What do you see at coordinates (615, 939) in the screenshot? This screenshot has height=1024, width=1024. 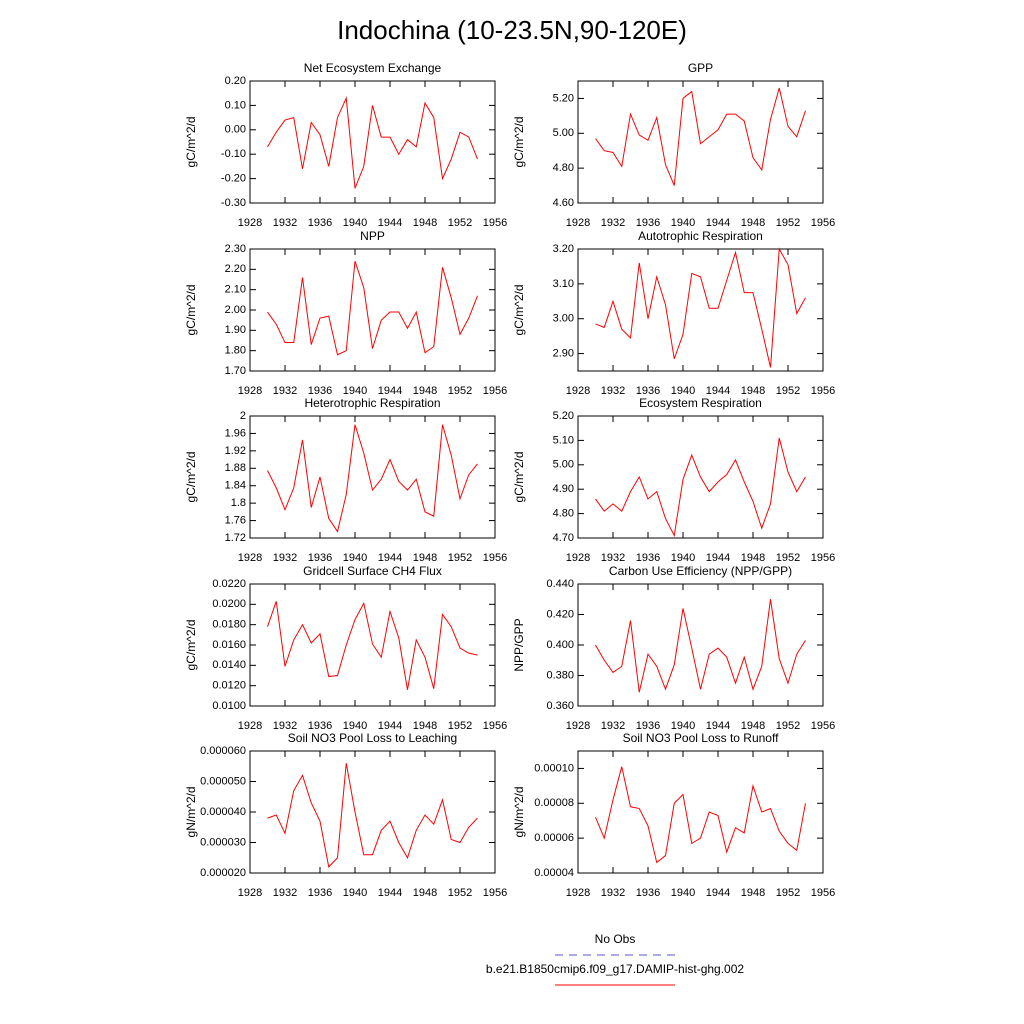 I see `legend-label: No Obs` at bounding box center [615, 939].